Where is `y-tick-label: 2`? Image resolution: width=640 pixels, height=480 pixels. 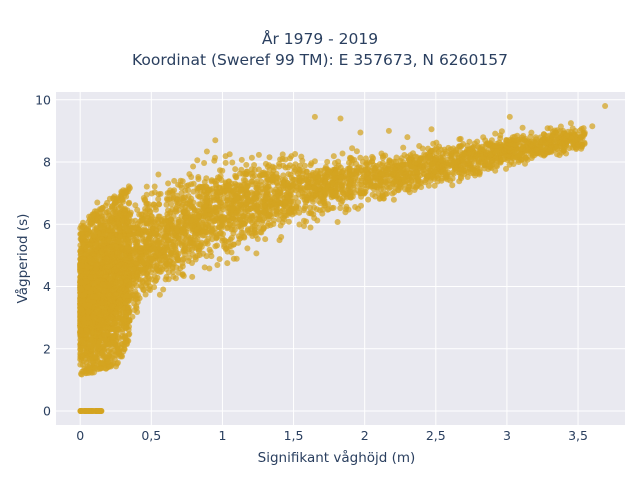
y-tick-label: 2 is located at coordinates (47, 348).